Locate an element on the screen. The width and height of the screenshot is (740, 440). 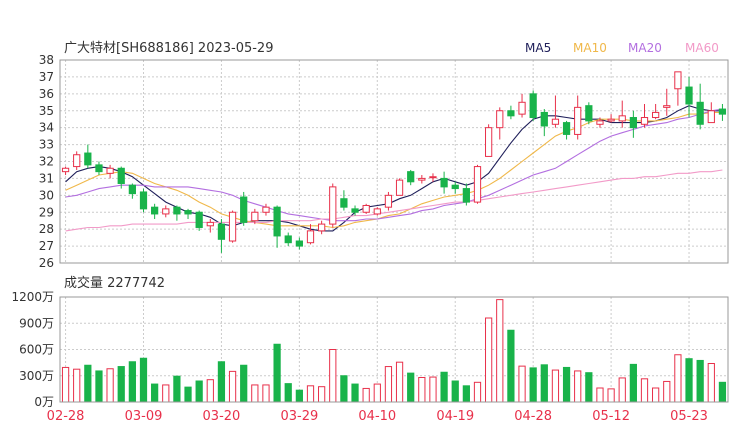
x-tick-label: 03-20 is located at coordinates (222, 416).